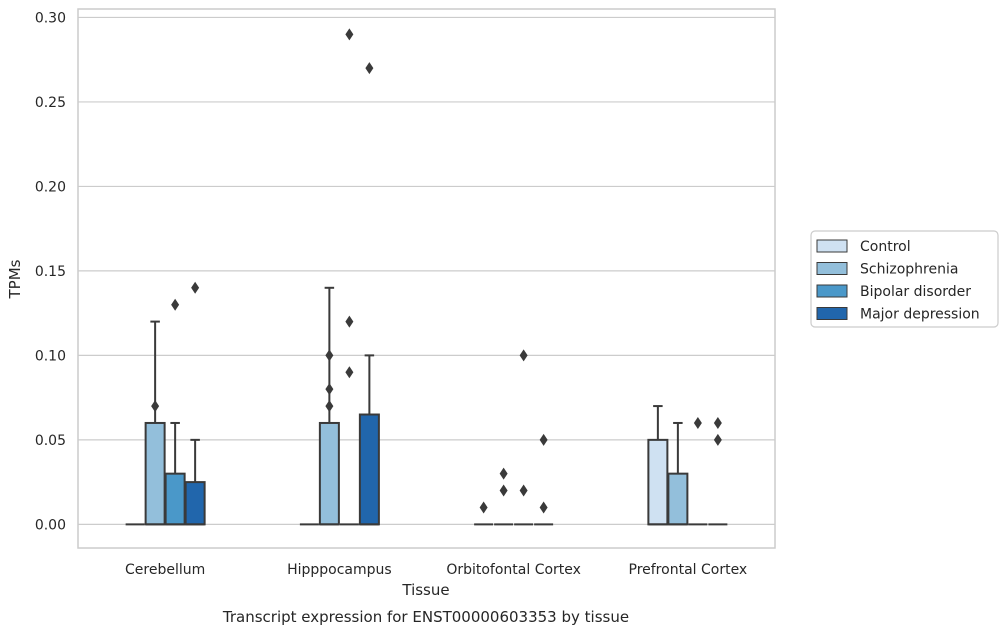 This screenshot has width=1007, height=634. What do you see at coordinates (885, 247) in the screenshot?
I see `legend-label: Control` at bounding box center [885, 247].